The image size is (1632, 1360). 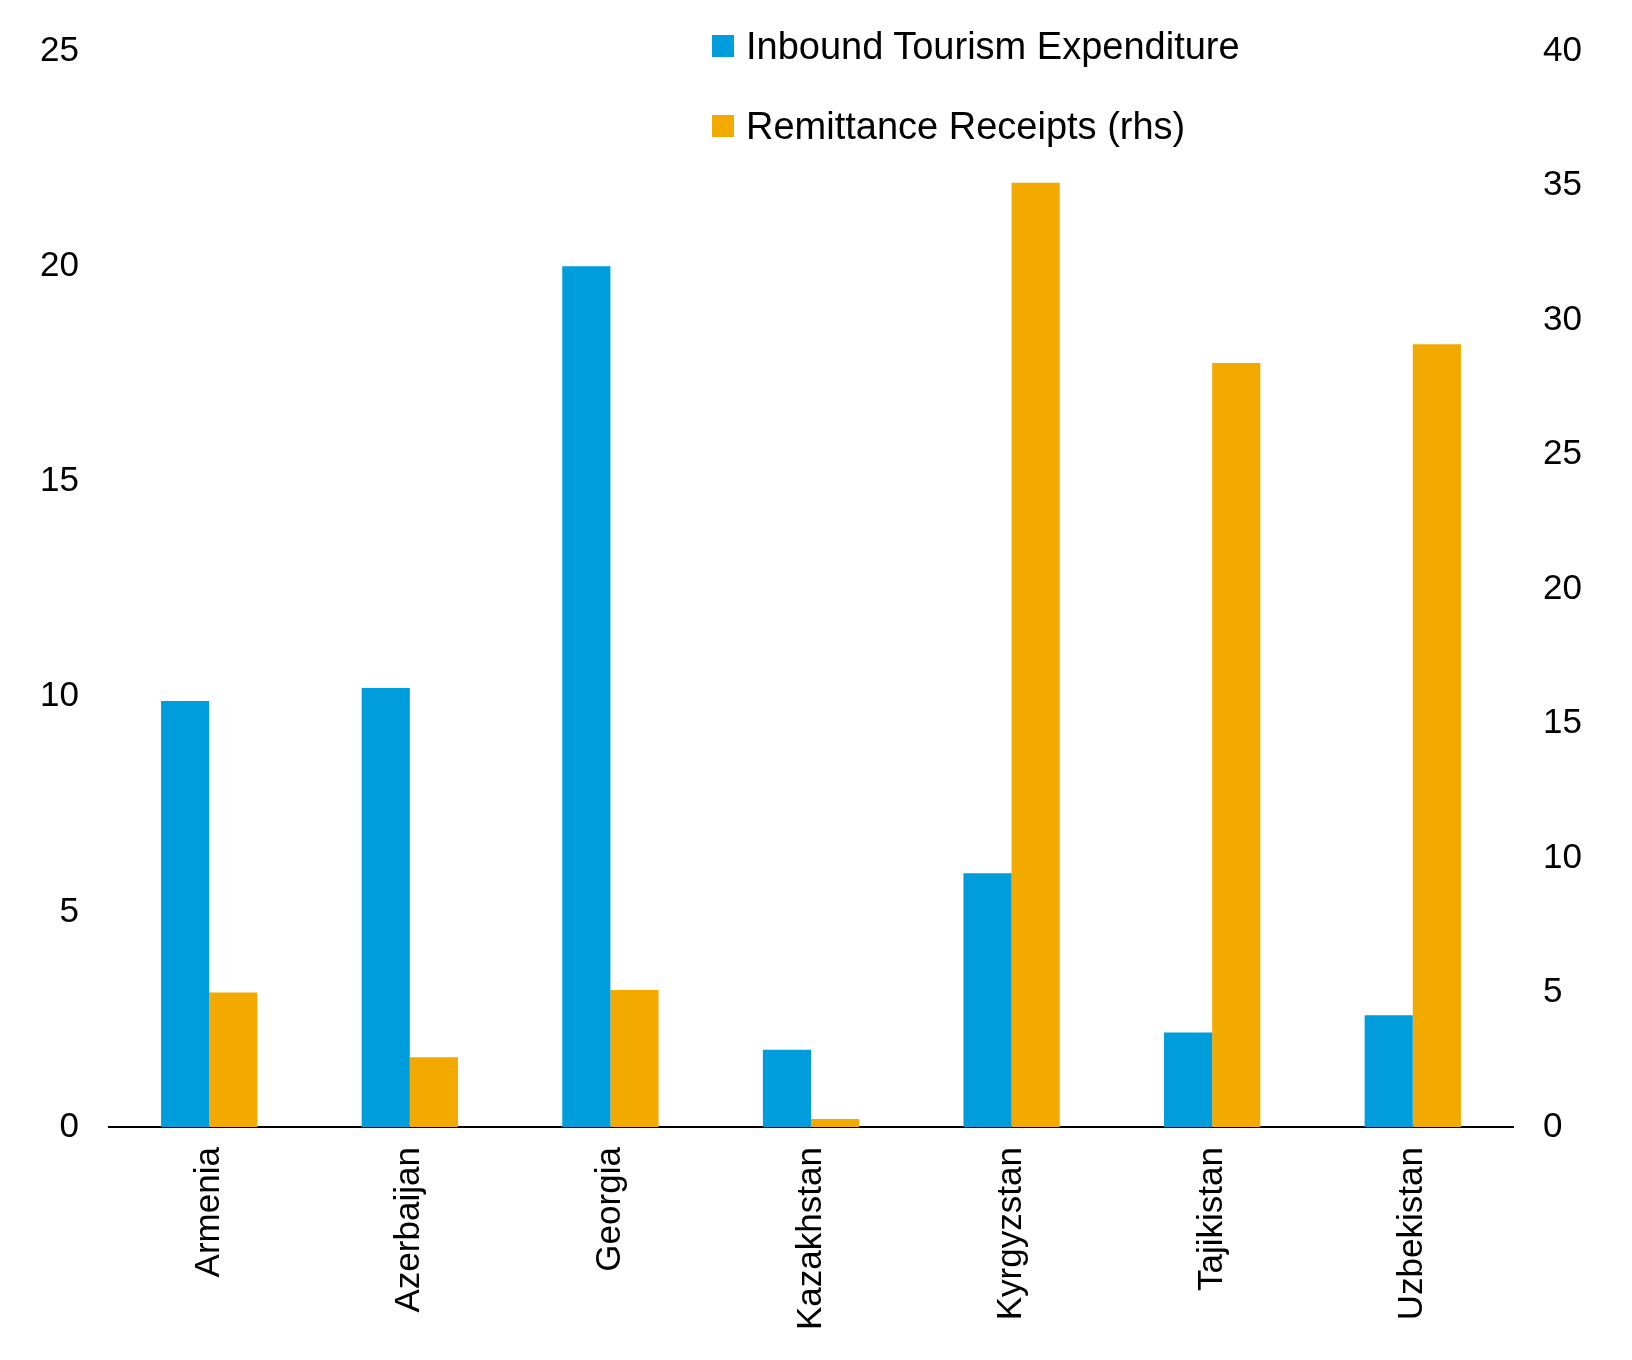 I want to click on y2-tick-label: 40, so click(x=1563, y=48).